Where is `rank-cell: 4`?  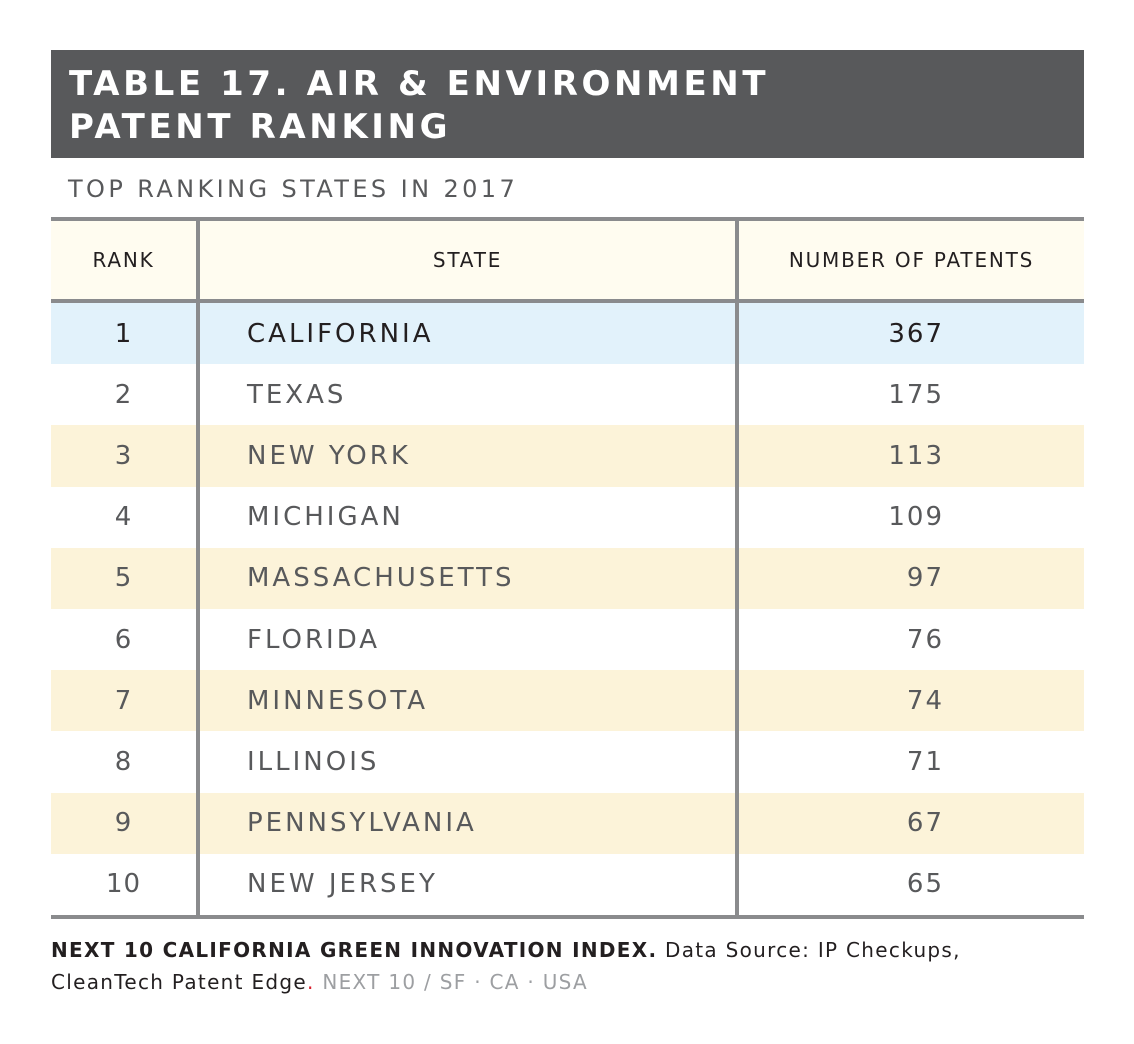
rank-cell: 4 is located at coordinates (123, 517).